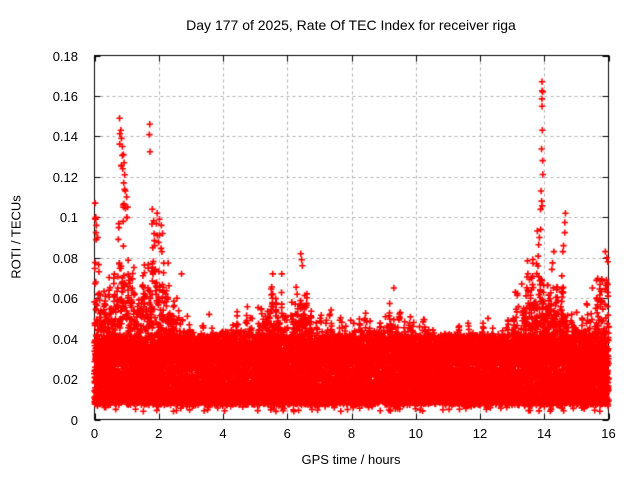 The height and width of the screenshot is (480, 640). Describe the element at coordinates (65, 177) in the screenshot. I see `y-tick-label-0.12: 0.12` at that location.